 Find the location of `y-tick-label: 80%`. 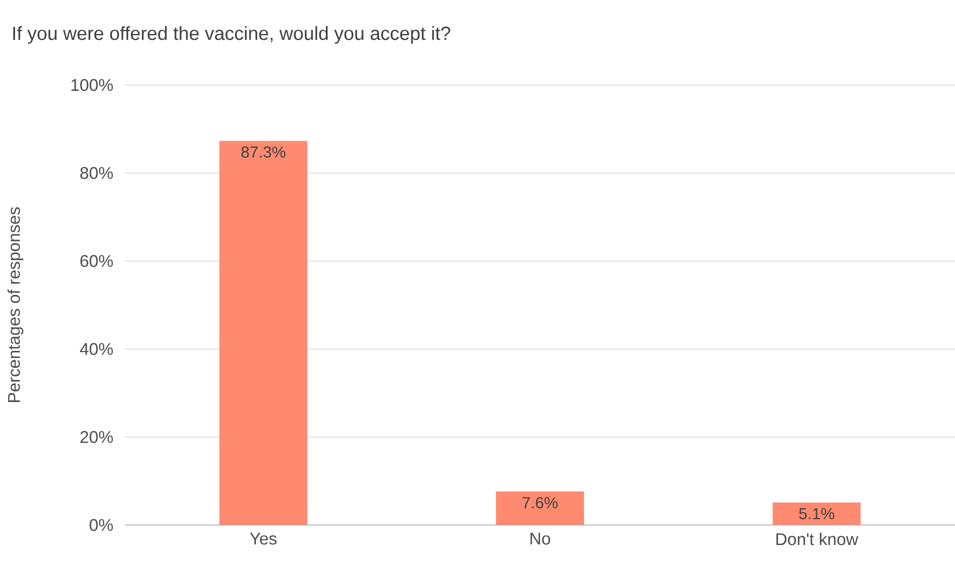

y-tick-label: 80% is located at coordinates (96, 173).